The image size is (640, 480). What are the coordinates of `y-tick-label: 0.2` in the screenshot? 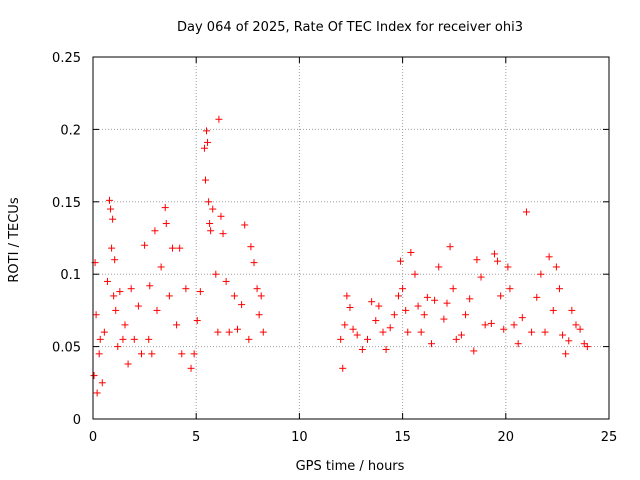 It's located at (70, 130).